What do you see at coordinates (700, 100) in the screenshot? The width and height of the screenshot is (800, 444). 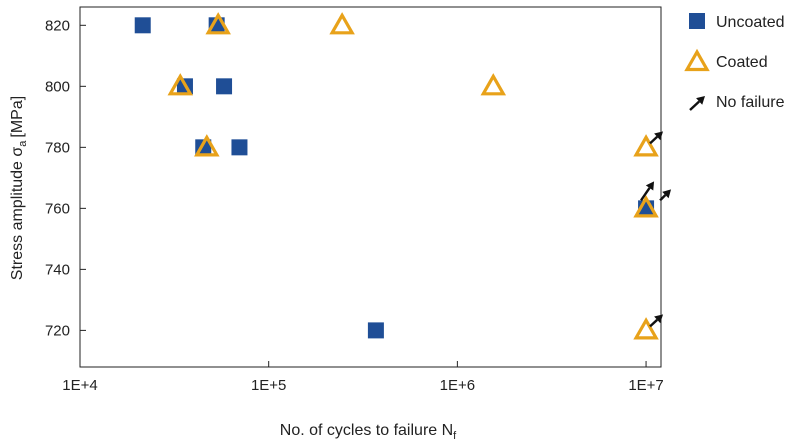 I see `legend-no-failure-swatch-head` at bounding box center [700, 100].